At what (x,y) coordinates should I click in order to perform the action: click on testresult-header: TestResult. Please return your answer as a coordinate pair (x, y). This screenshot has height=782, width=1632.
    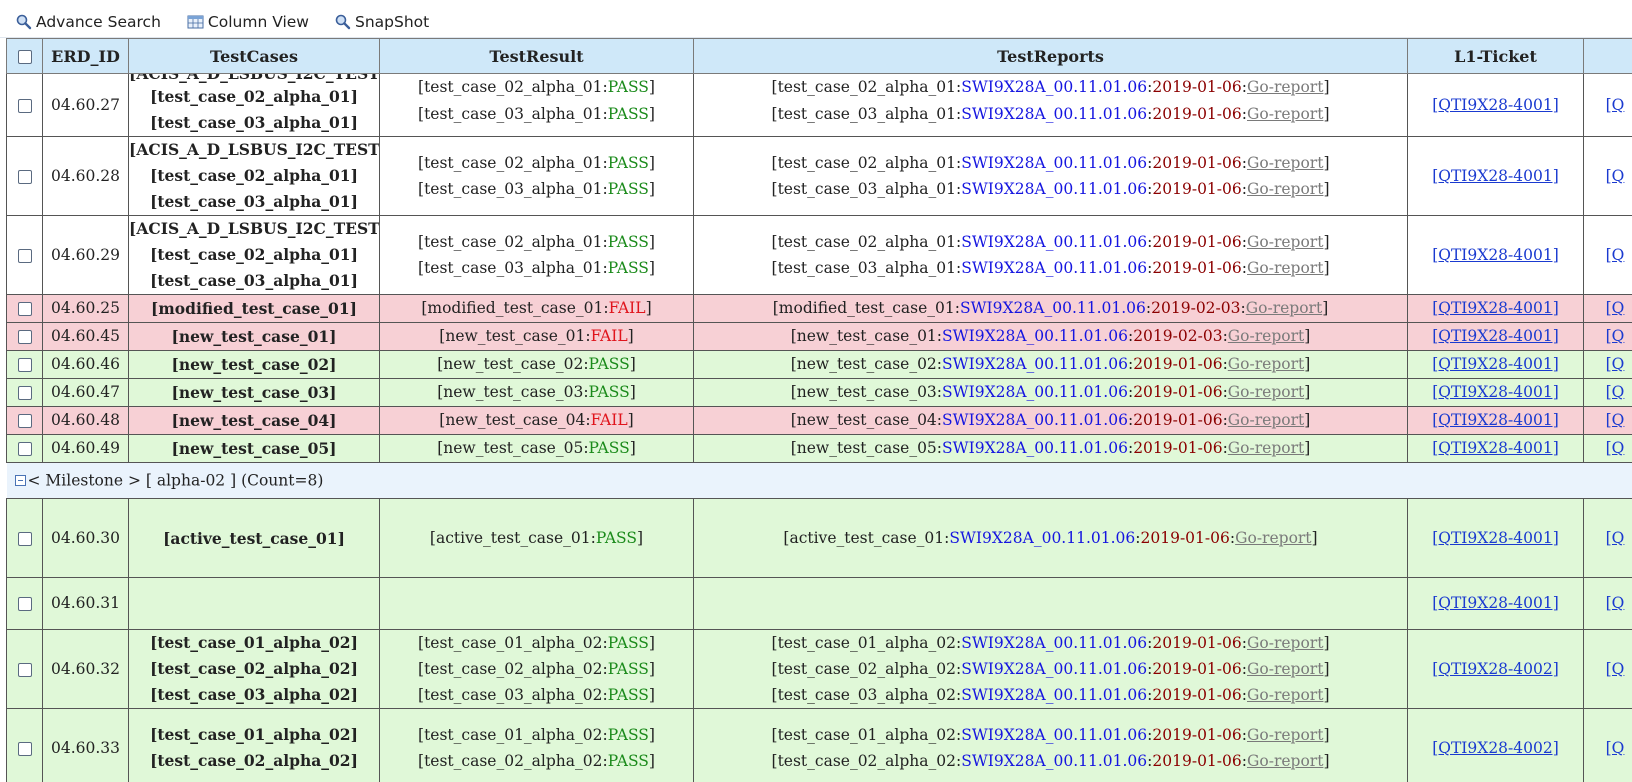
    Looking at the image, I should click on (536, 56).